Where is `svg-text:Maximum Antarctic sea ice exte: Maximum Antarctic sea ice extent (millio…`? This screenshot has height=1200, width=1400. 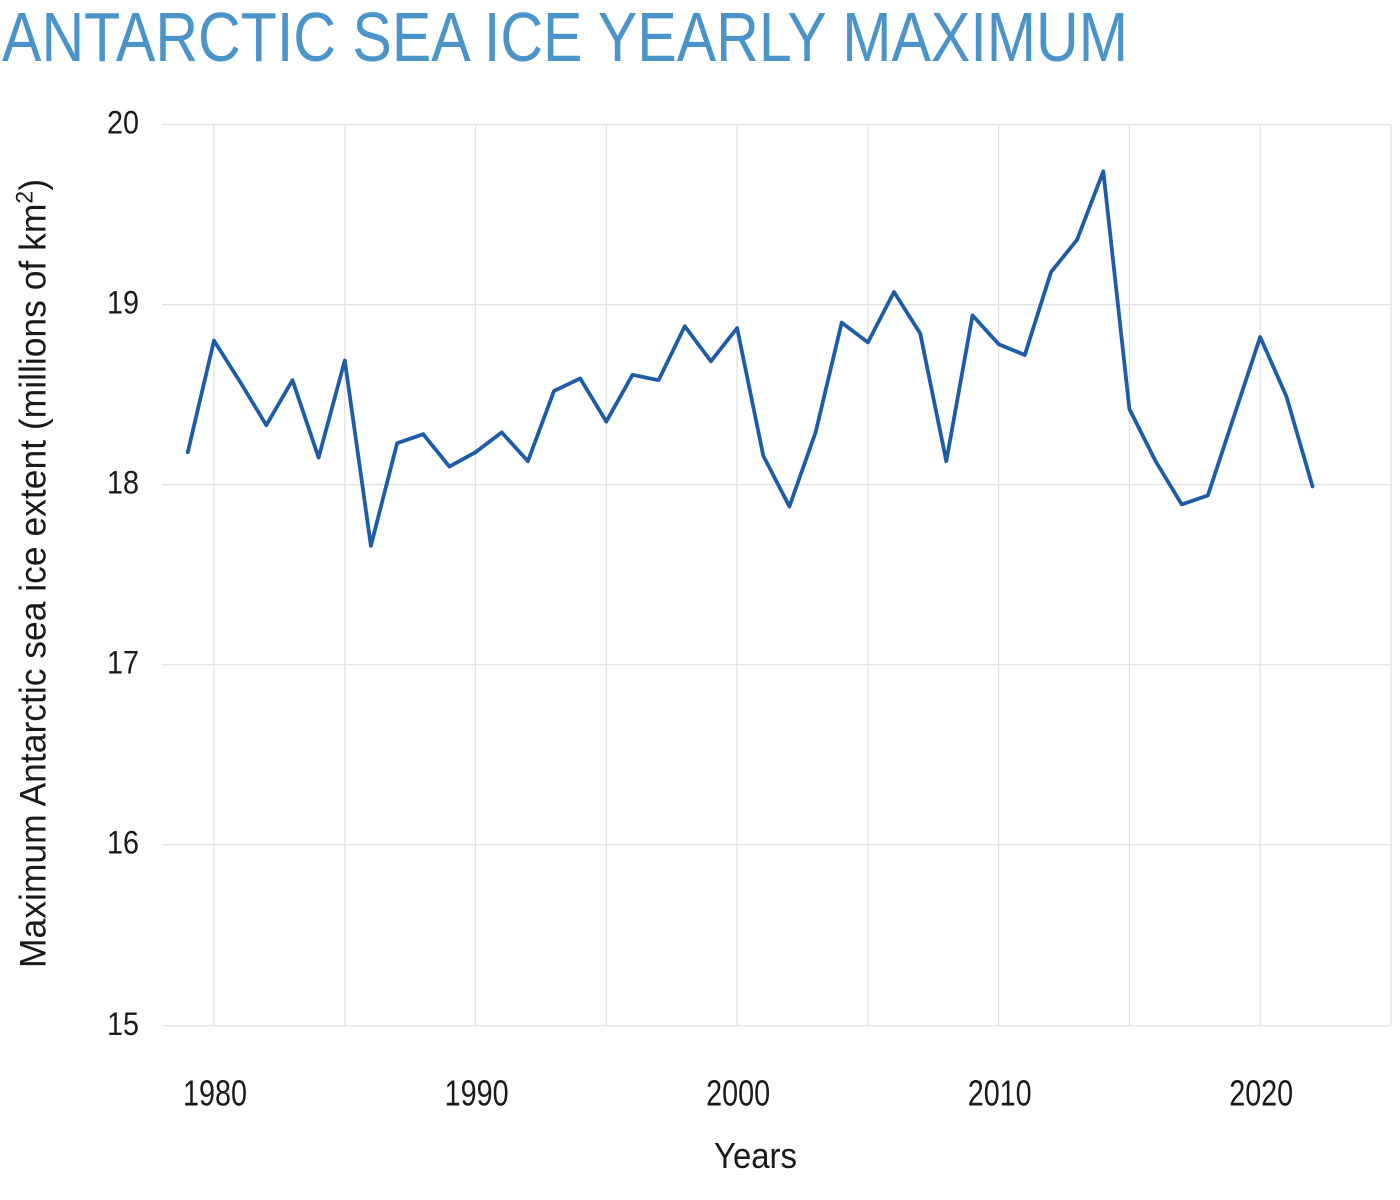 svg-text:Maximum Antarctic sea ice exte: Maximum Antarctic sea ice extent (millio… is located at coordinates (33, 573).